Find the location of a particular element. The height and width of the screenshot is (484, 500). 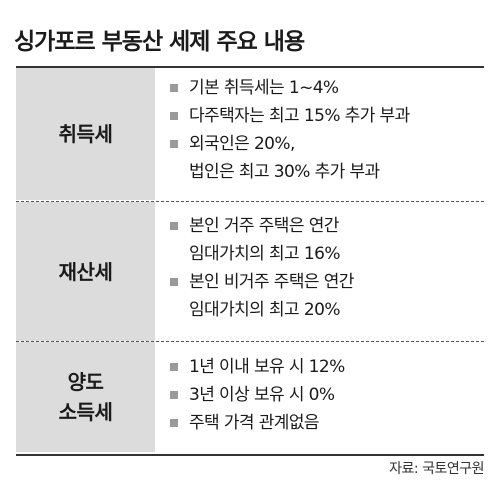

list-item: 본인 비거주 주택은 연간 임대가치의 최고 20% is located at coordinates (324, 296).